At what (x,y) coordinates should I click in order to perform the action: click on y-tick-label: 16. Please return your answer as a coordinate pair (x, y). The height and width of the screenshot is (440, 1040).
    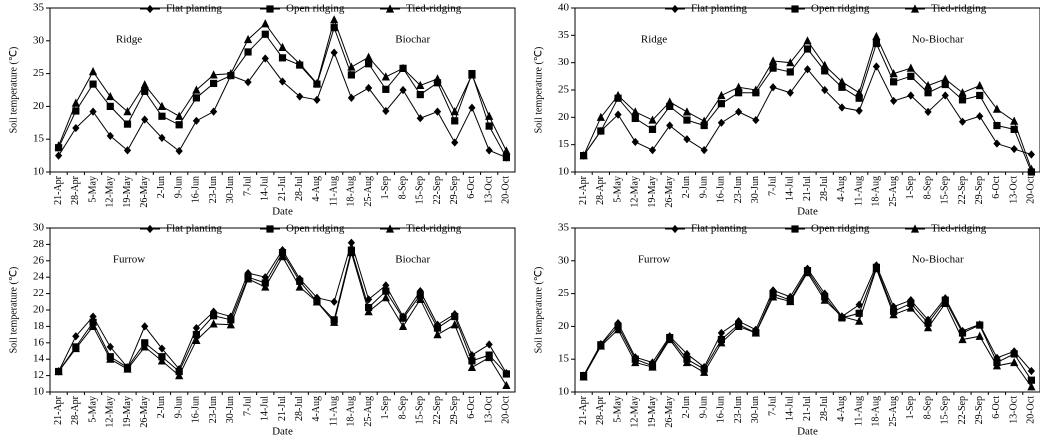
    Looking at the image, I should click on (39, 342).